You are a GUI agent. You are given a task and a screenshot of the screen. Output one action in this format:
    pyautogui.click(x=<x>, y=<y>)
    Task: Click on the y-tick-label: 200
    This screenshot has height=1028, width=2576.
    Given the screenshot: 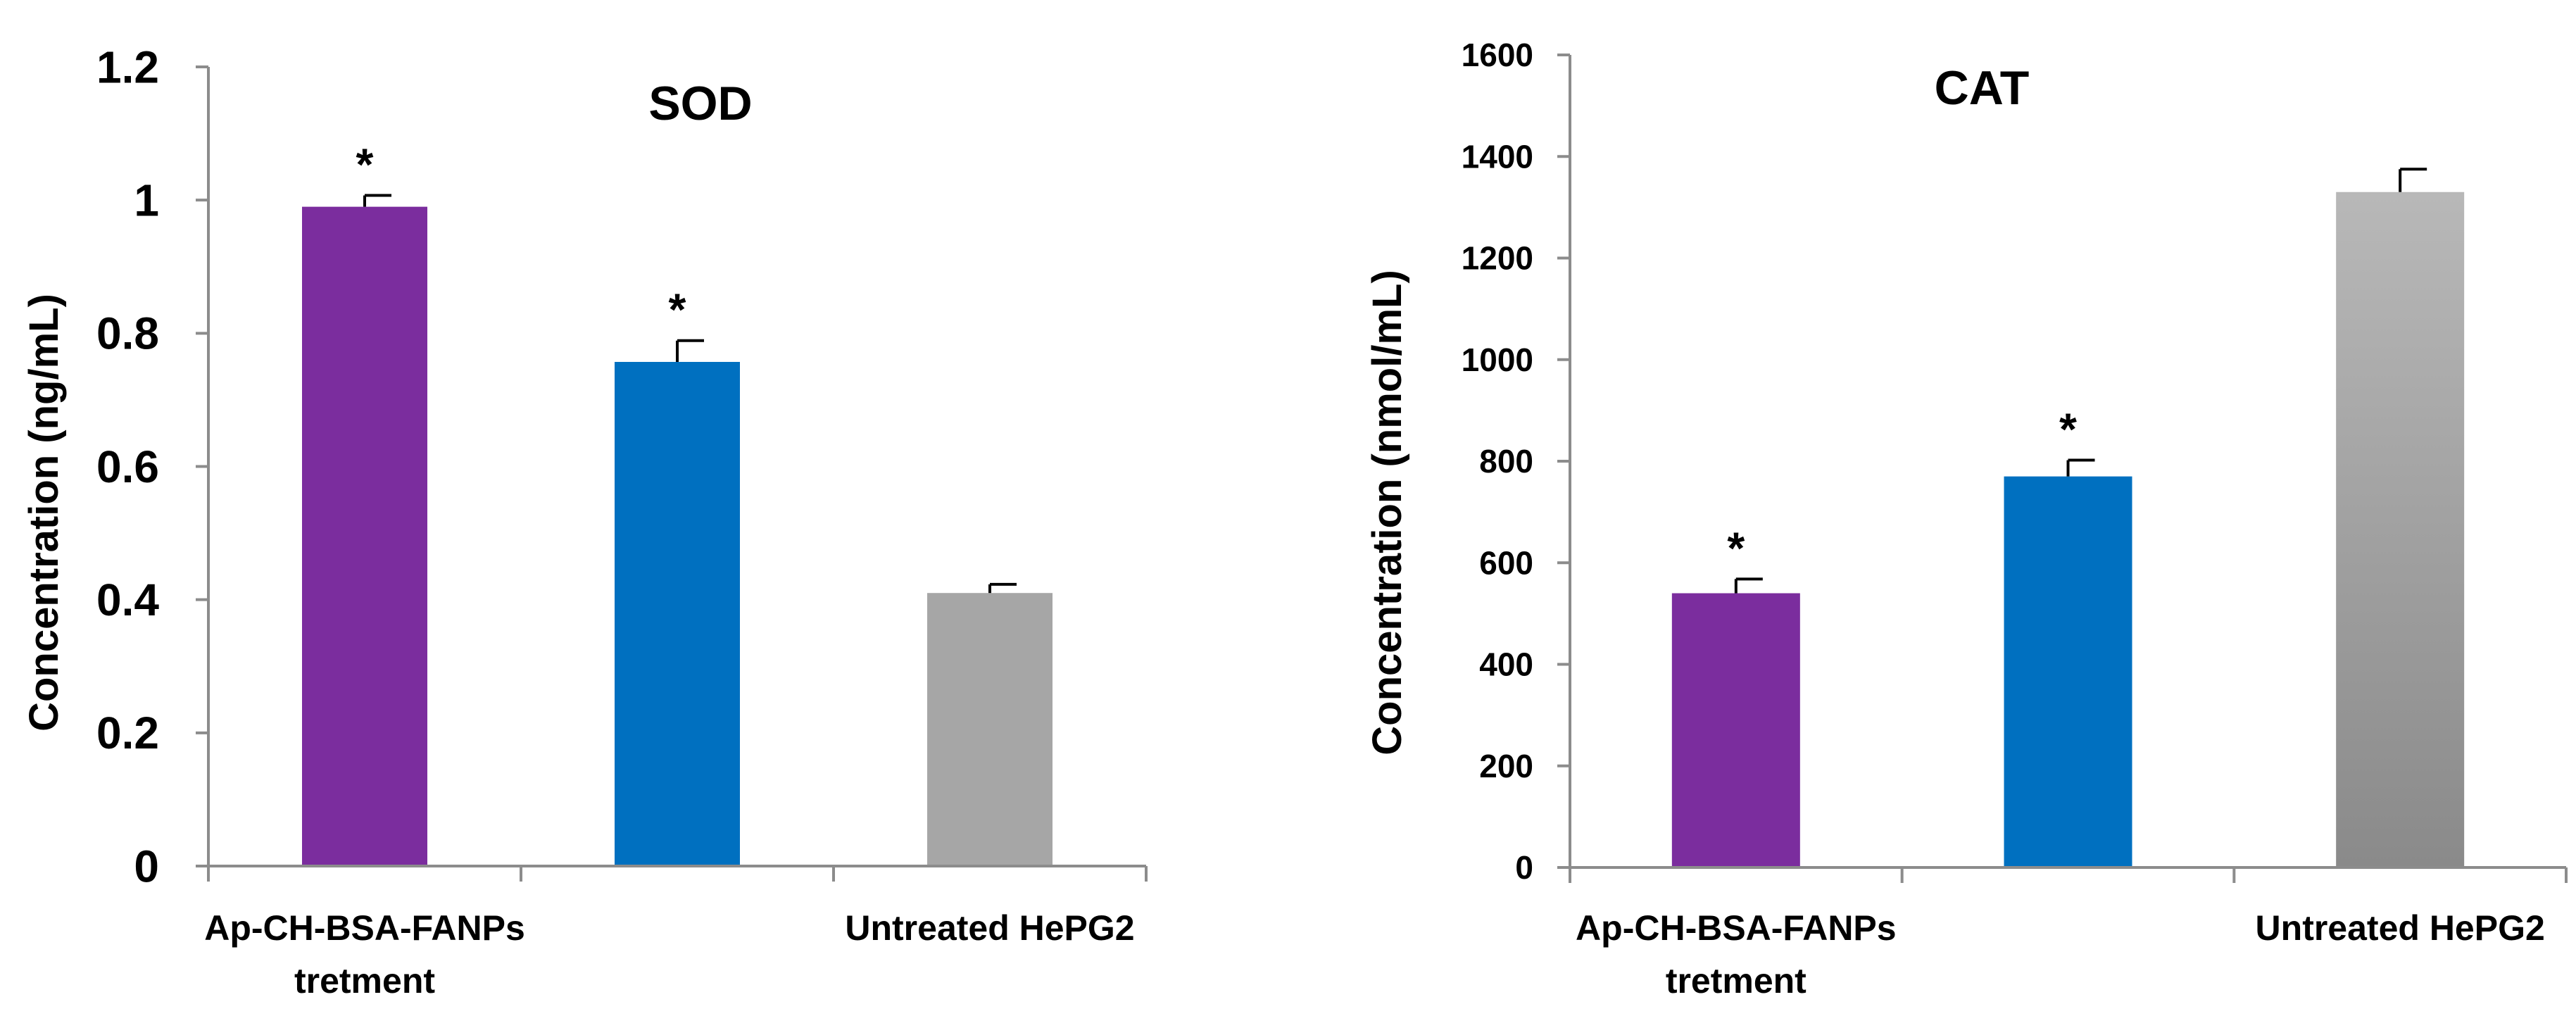 What is the action you would take?
    pyautogui.click(x=1506, y=766)
    